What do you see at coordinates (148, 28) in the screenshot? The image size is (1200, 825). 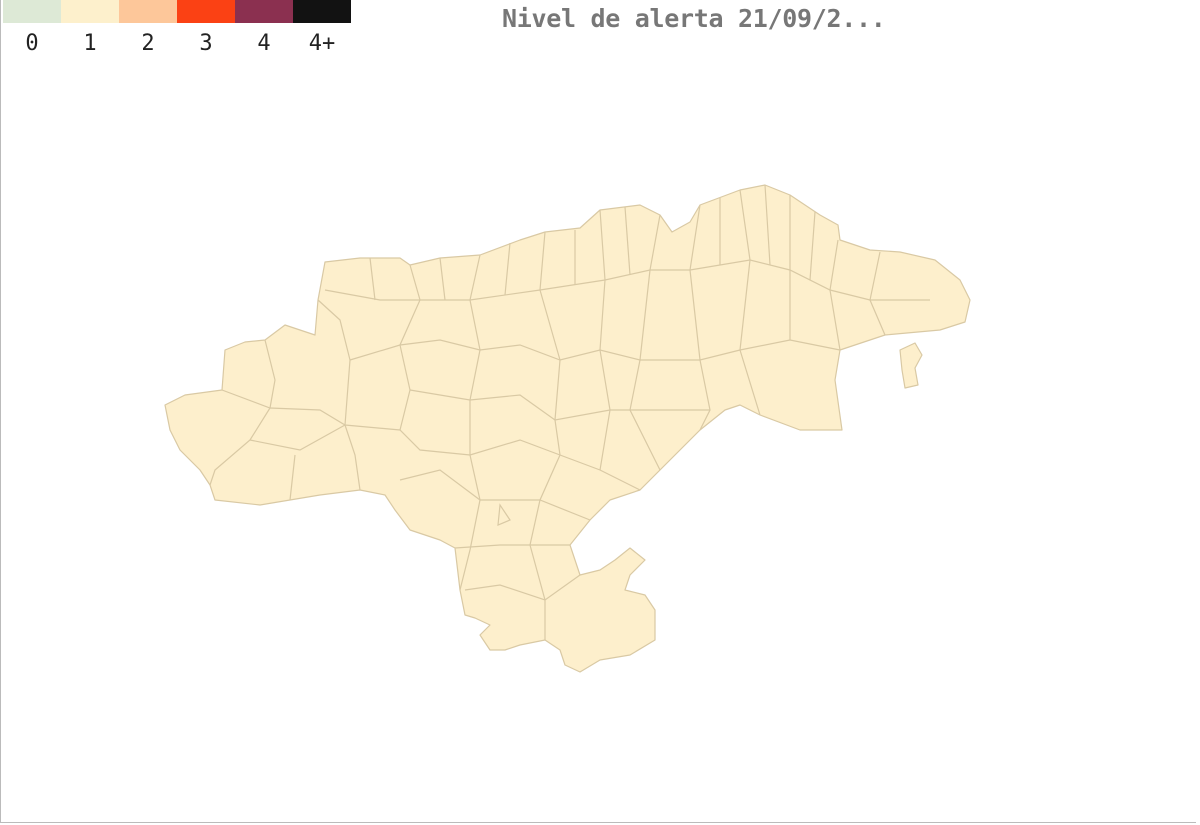 I see `legend-item-2: 2` at bounding box center [148, 28].